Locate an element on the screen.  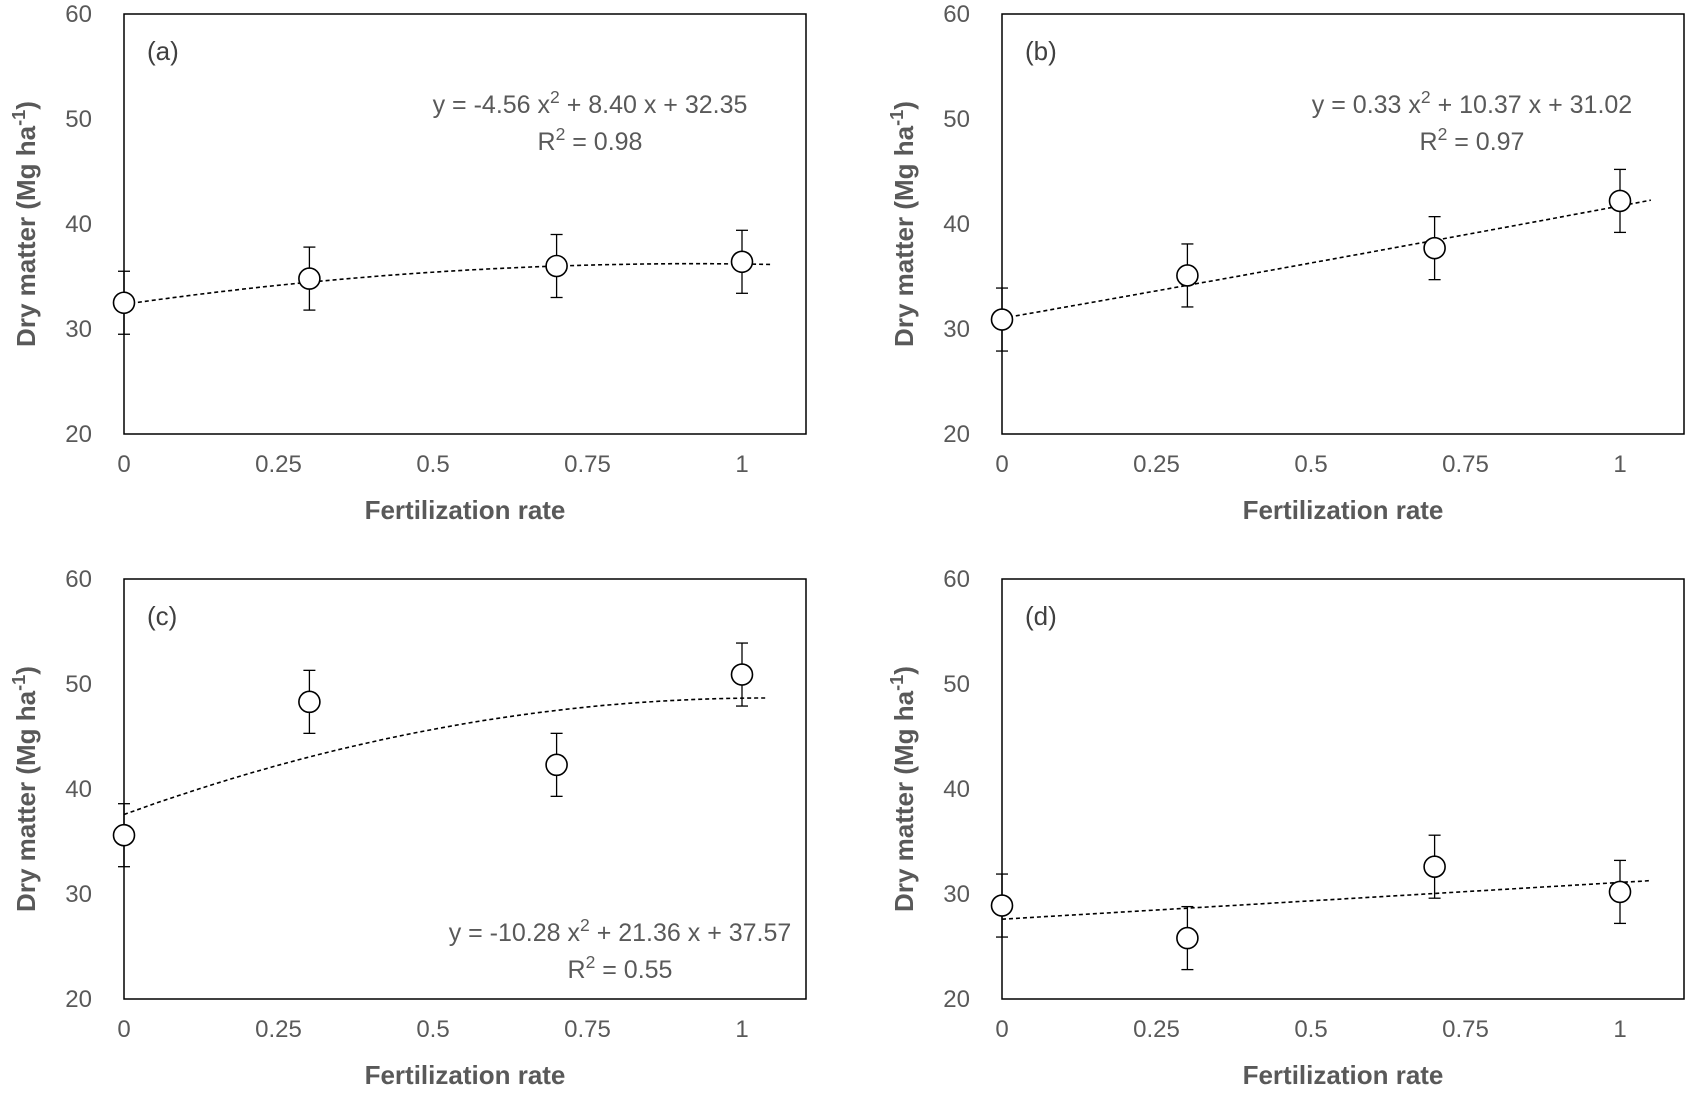
trendline-equation: y = -4.56 x2 + 8.40 x + 32.35 is located at coordinates (590, 103).